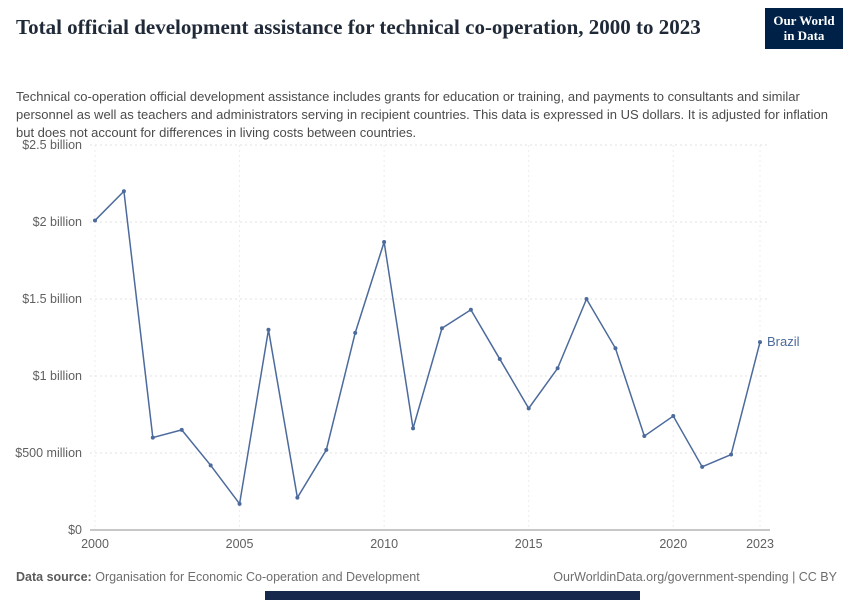 Image resolution: width=850 pixels, height=600 pixels. Describe the element at coordinates (760, 544) in the screenshot. I see `x-tick-label: 2023` at that location.